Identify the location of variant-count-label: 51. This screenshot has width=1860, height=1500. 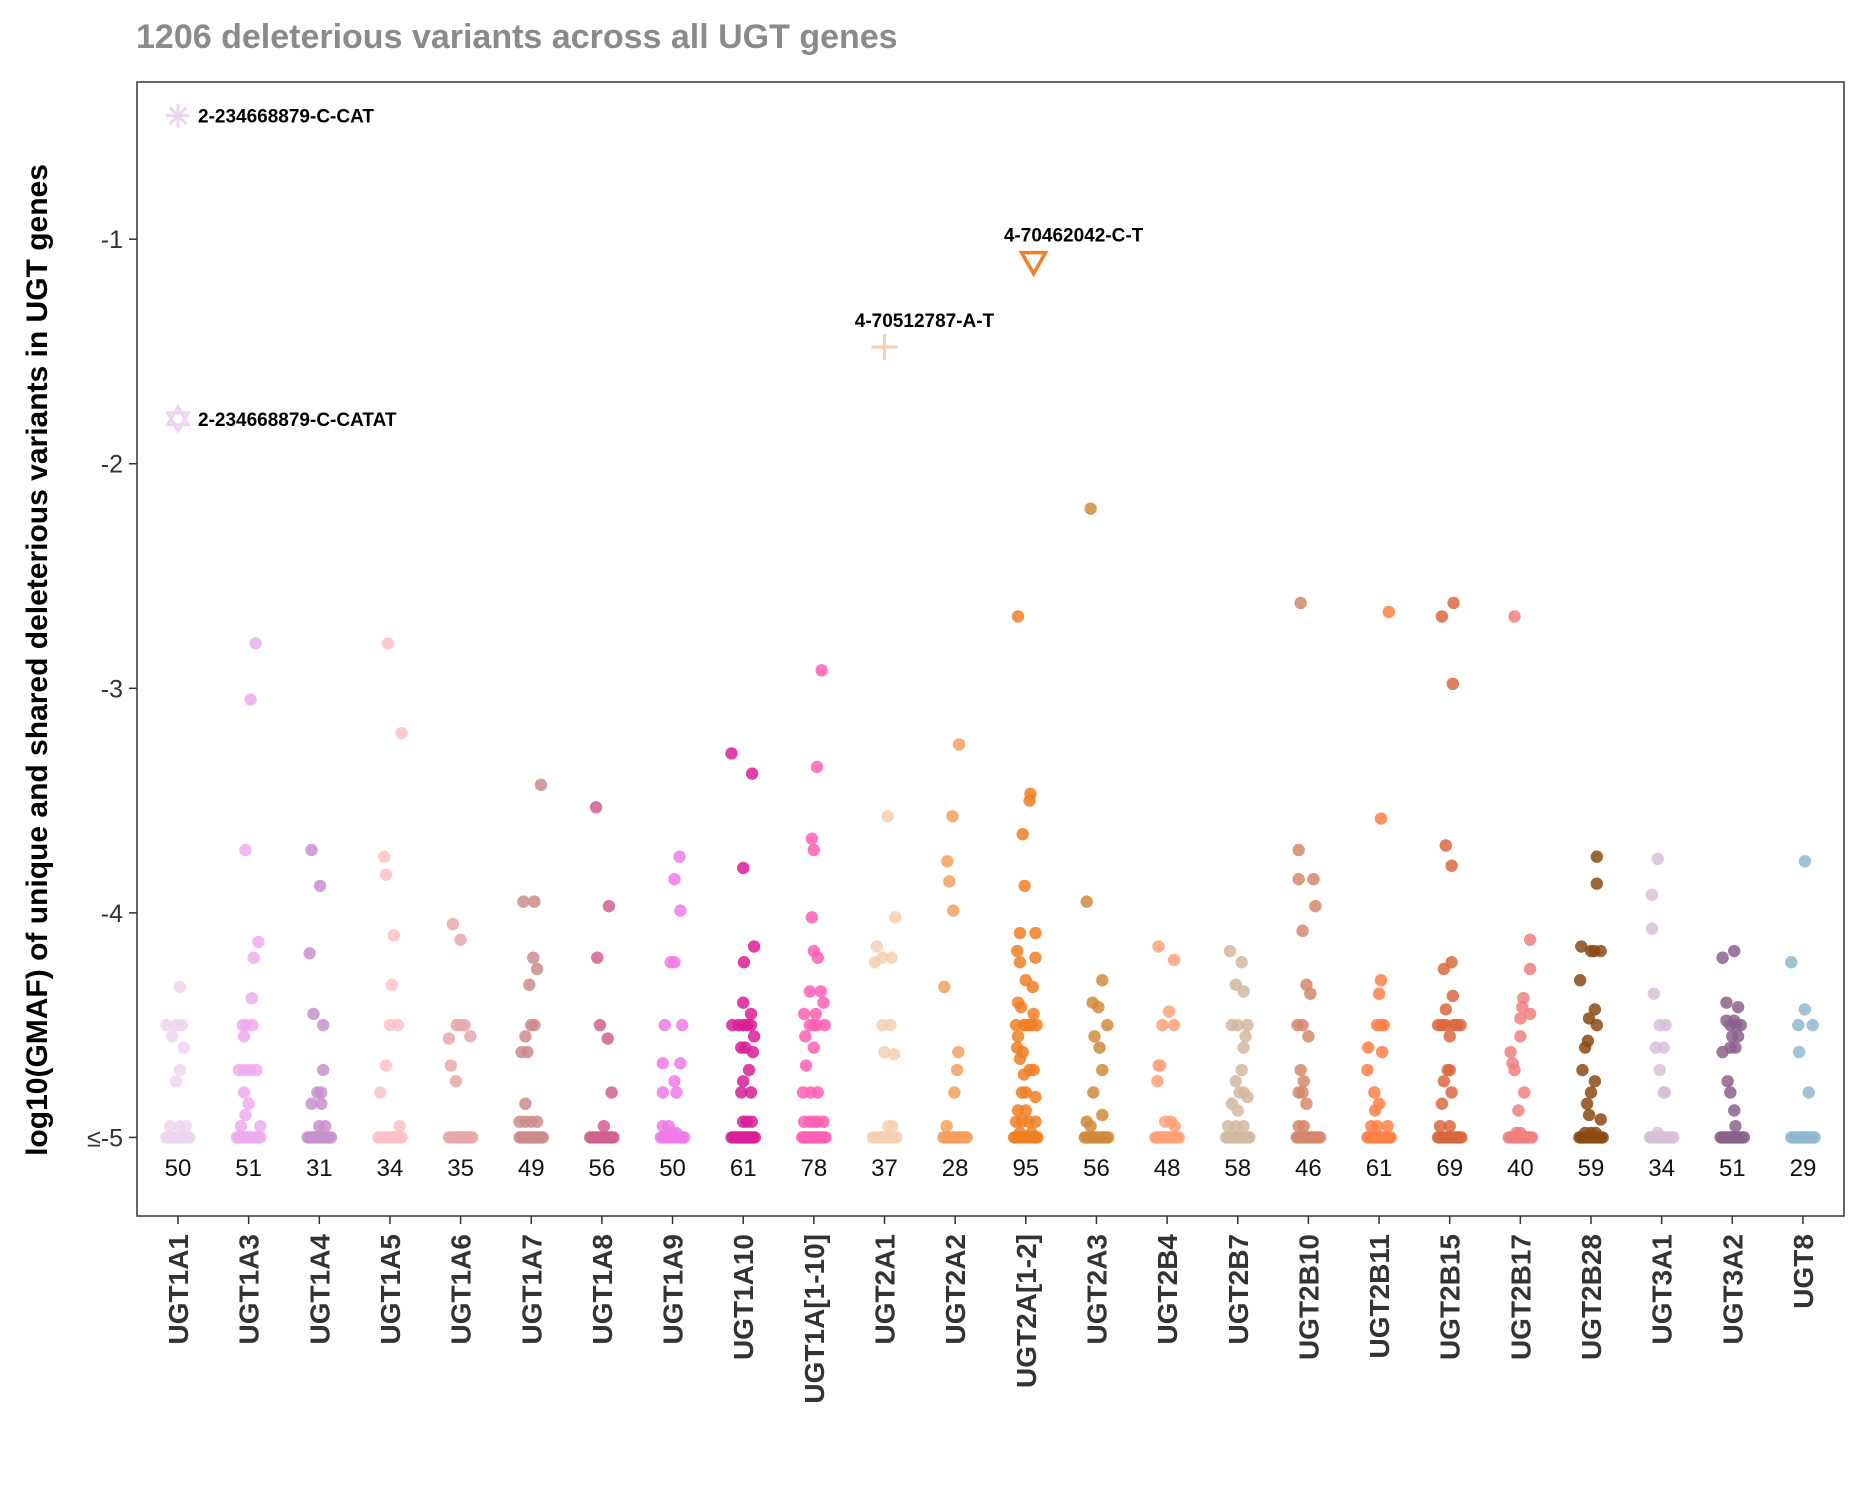
(1732, 1168).